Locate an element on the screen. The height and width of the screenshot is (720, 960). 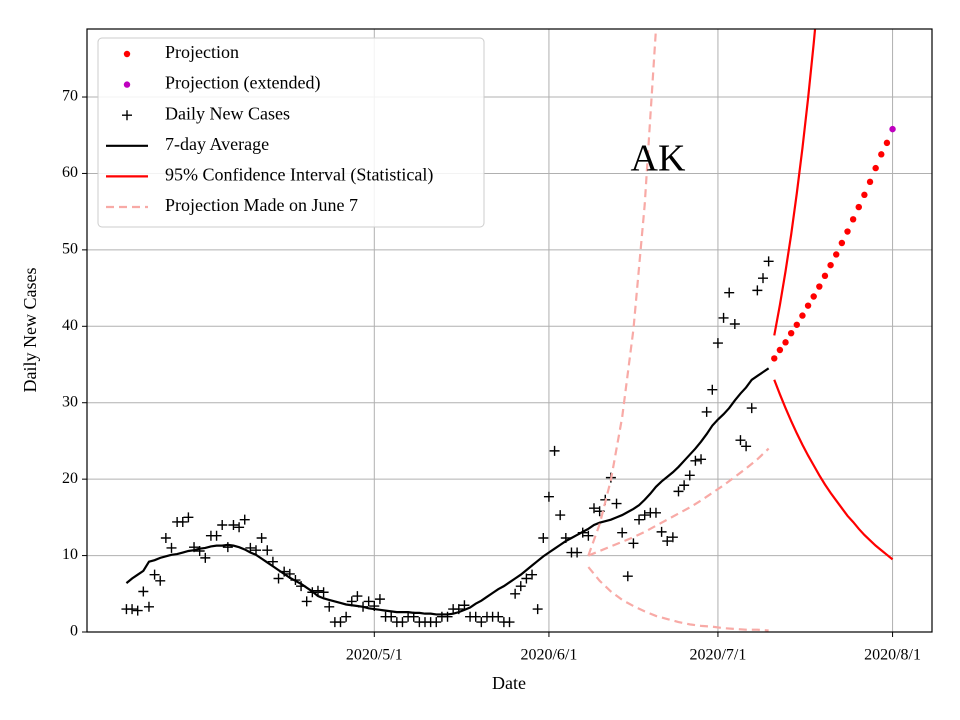
y-tick-label: 0 is located at coordinates (74, 631).